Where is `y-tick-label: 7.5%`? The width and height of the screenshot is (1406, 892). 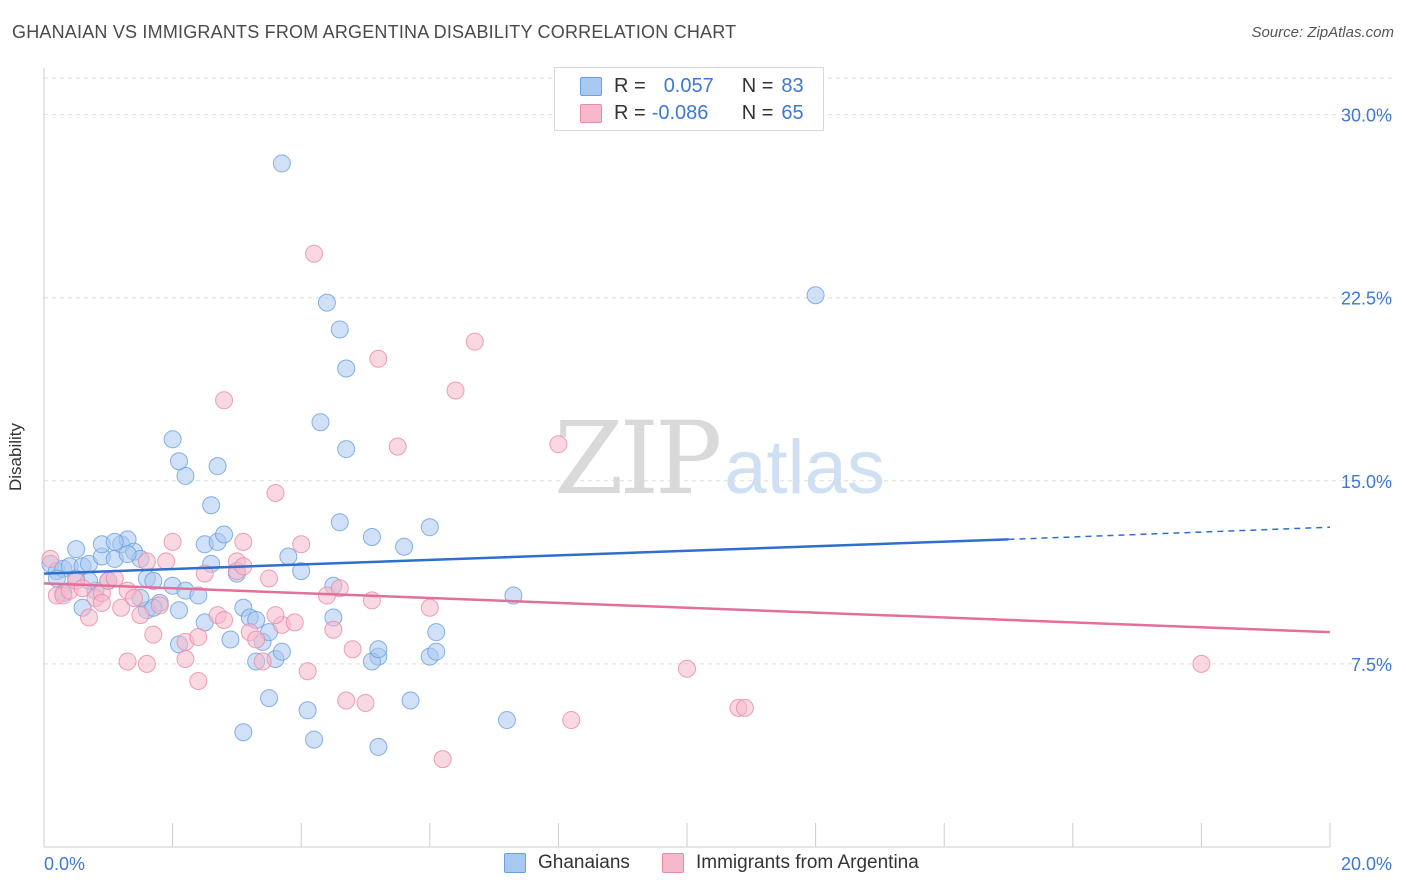 y-tick-label: 7.5% is located at coordinates (1371, 665).